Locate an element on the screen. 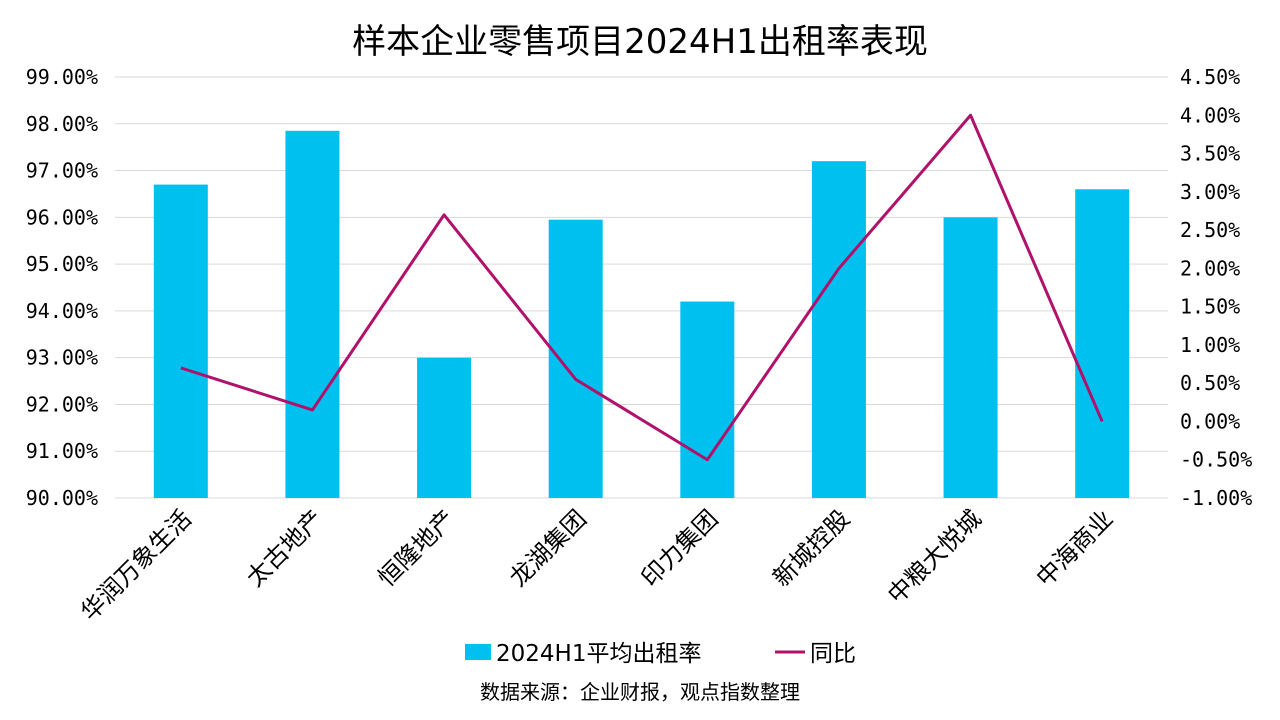 The image size is (1280, 720). legend: 2024H1平均出租率 同比 is located at coordinates (660, 654).